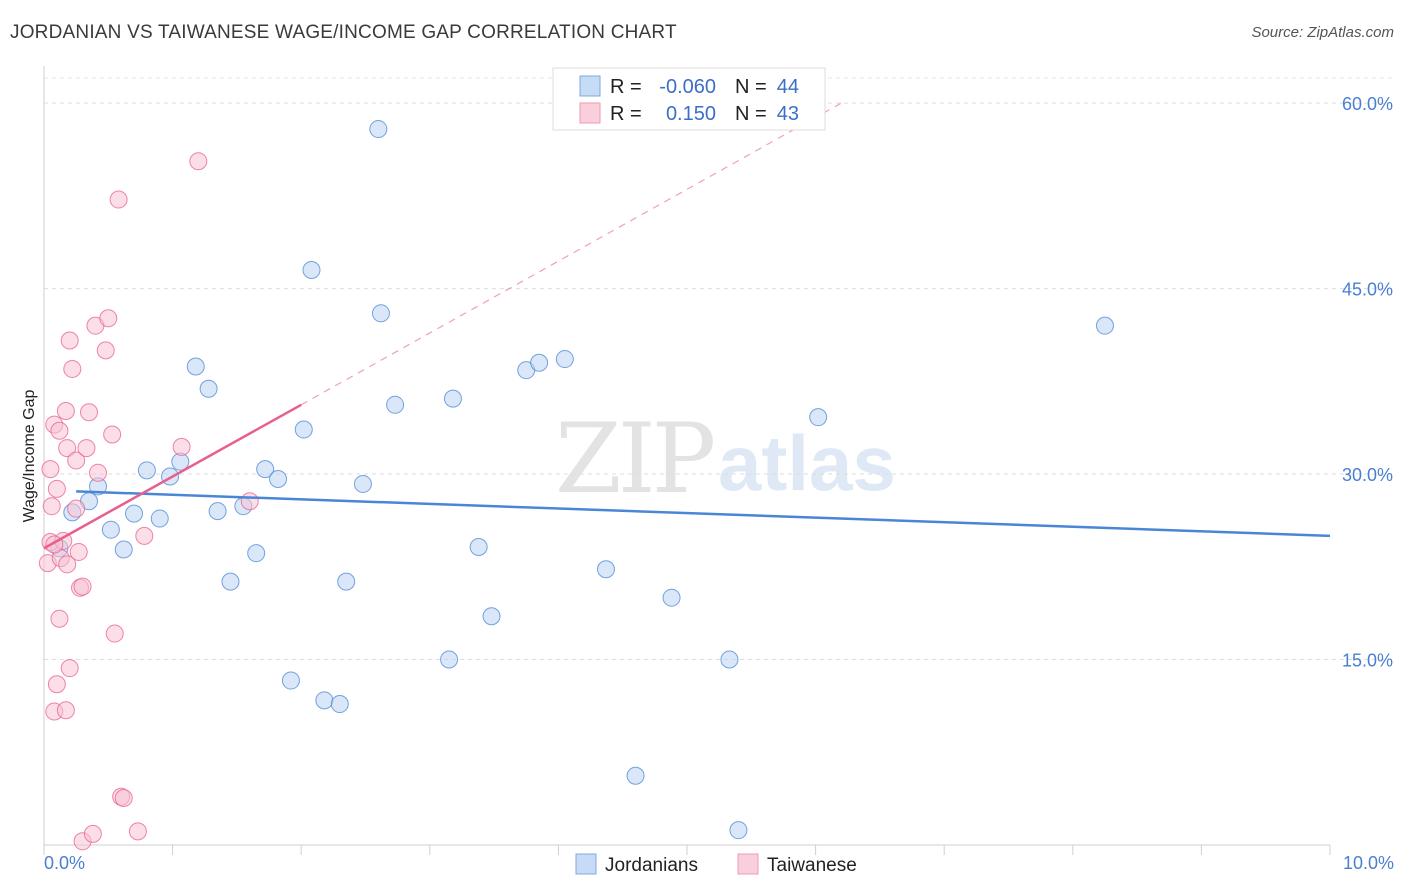 Image resolution: width=1406 pixels, height=892 pixels. What do you see at coordinates (651, 865) in the screenshot?
I see `bottom-legend-label-jordanians: Jordanians` at bounding box center [651, 865].